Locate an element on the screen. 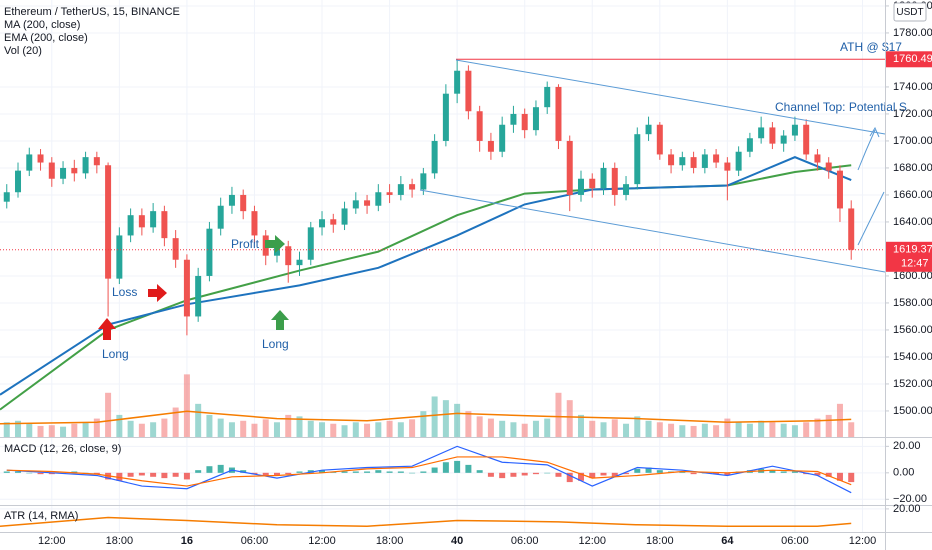  y-tick-label: 1700.00 is located at coordinates (912, 141).